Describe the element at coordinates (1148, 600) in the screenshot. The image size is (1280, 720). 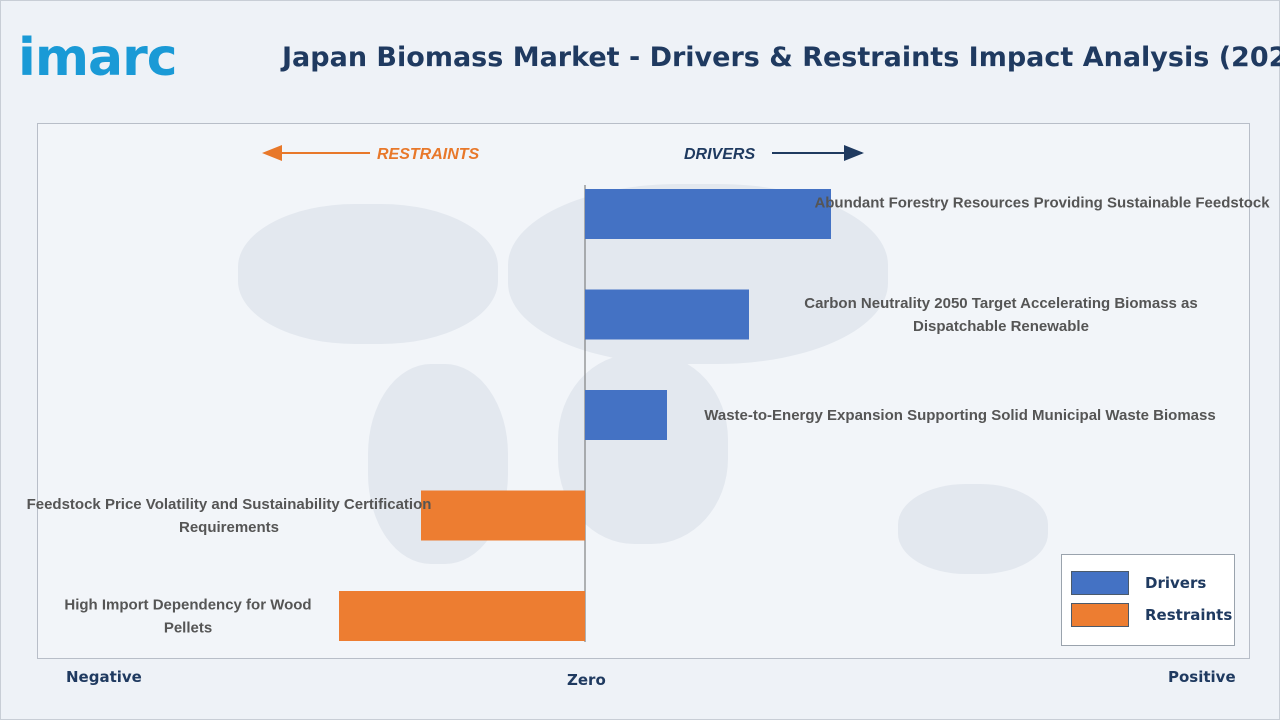
I see `chart-legend: Drivers Restraints` at that location.